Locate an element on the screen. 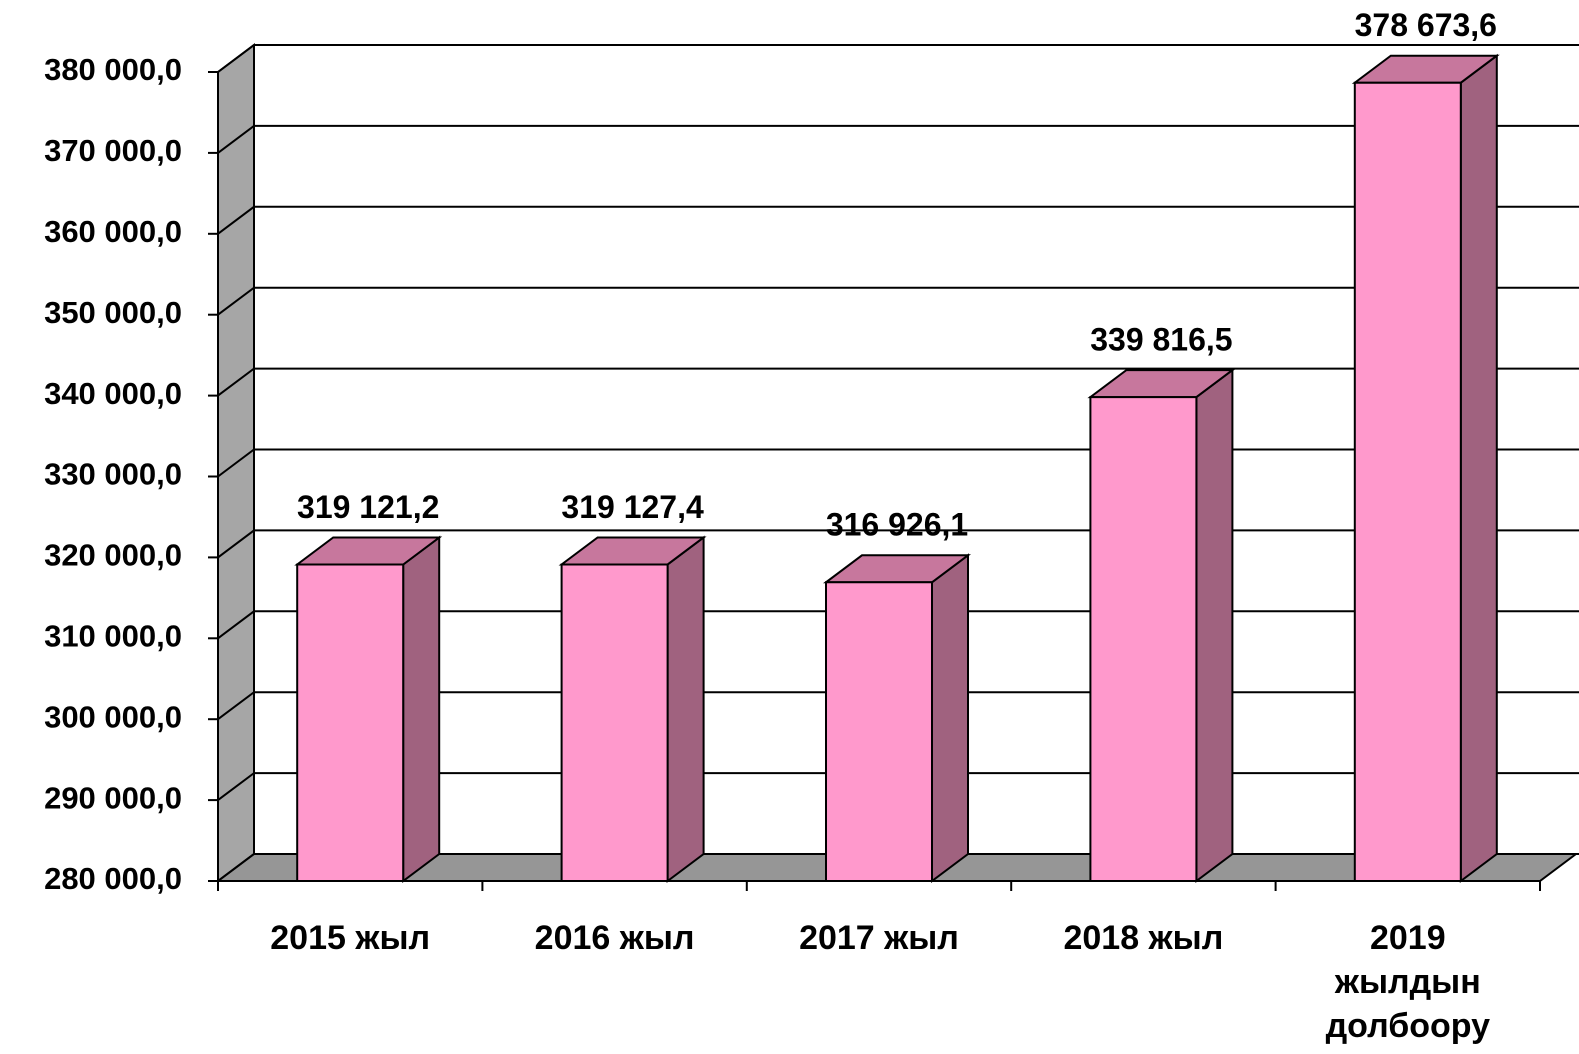 This screenshot has height=1054, width=1579. y-tick-label: 370 000,0 is located at coordinates (113, 150).